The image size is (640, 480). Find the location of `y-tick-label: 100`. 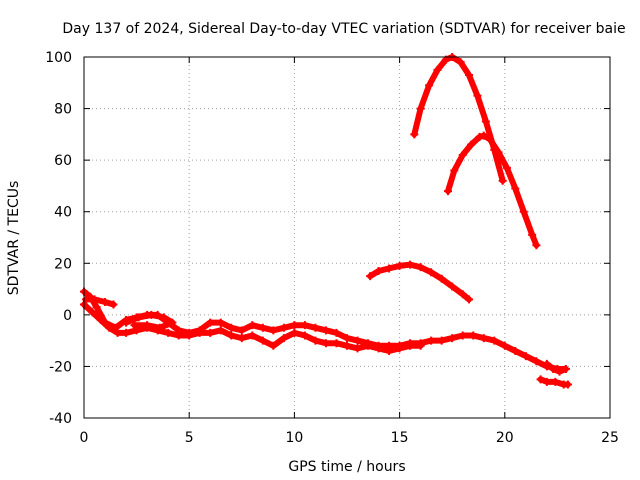

y-tick-label: 100 is located at coordinates (58, 58).